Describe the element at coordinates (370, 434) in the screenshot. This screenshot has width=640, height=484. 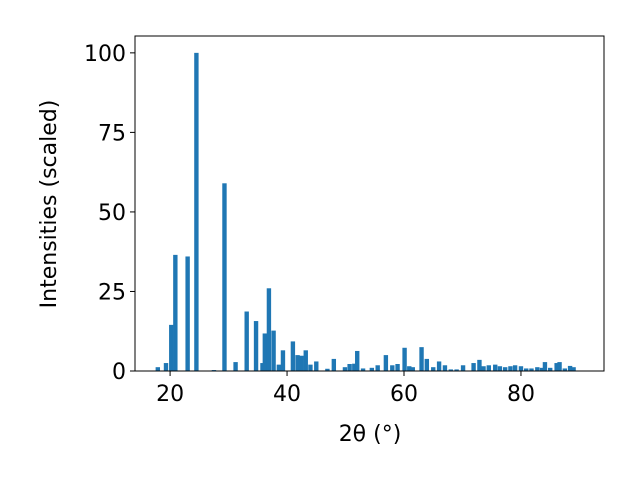
I see `x-axis-label: 2θ (°)` at that location.